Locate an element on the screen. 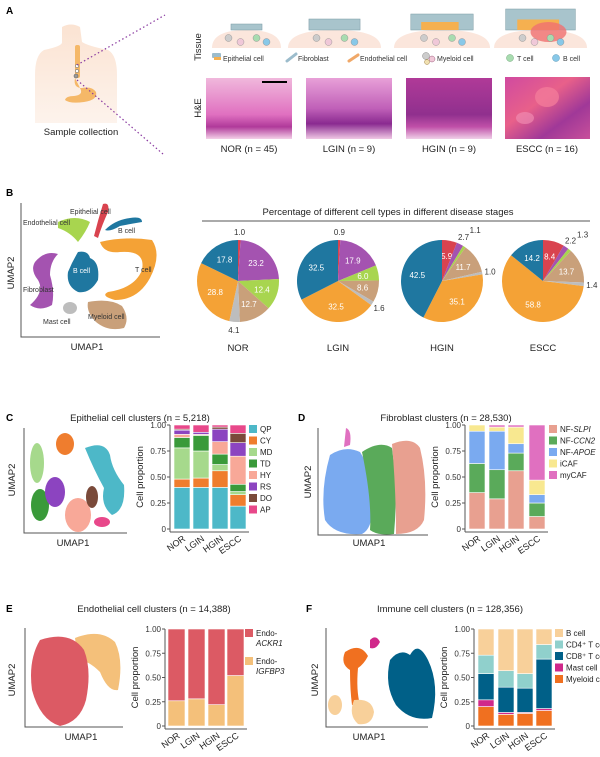 The height and width of the screenshot is (757, 600). pie-lgin: 0.9 17.9 6.0 8.6 1.6 32.5 32.5 LGIN is located at coordinates (341, 291).